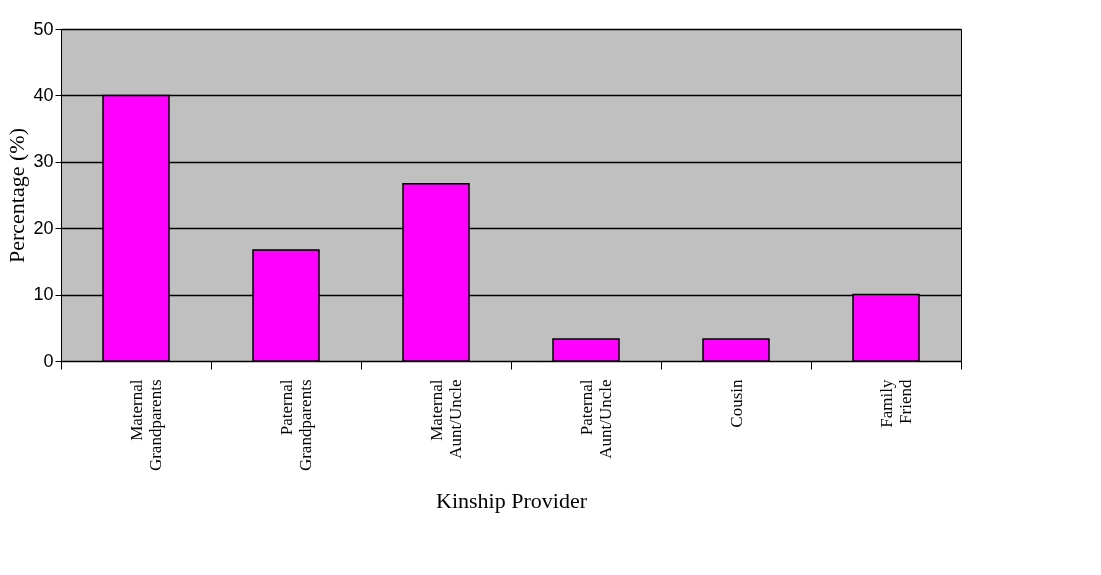  Describe the element at coordinates (48, 360) in the screenshot. I see `y-tick-label: 0` at that location.